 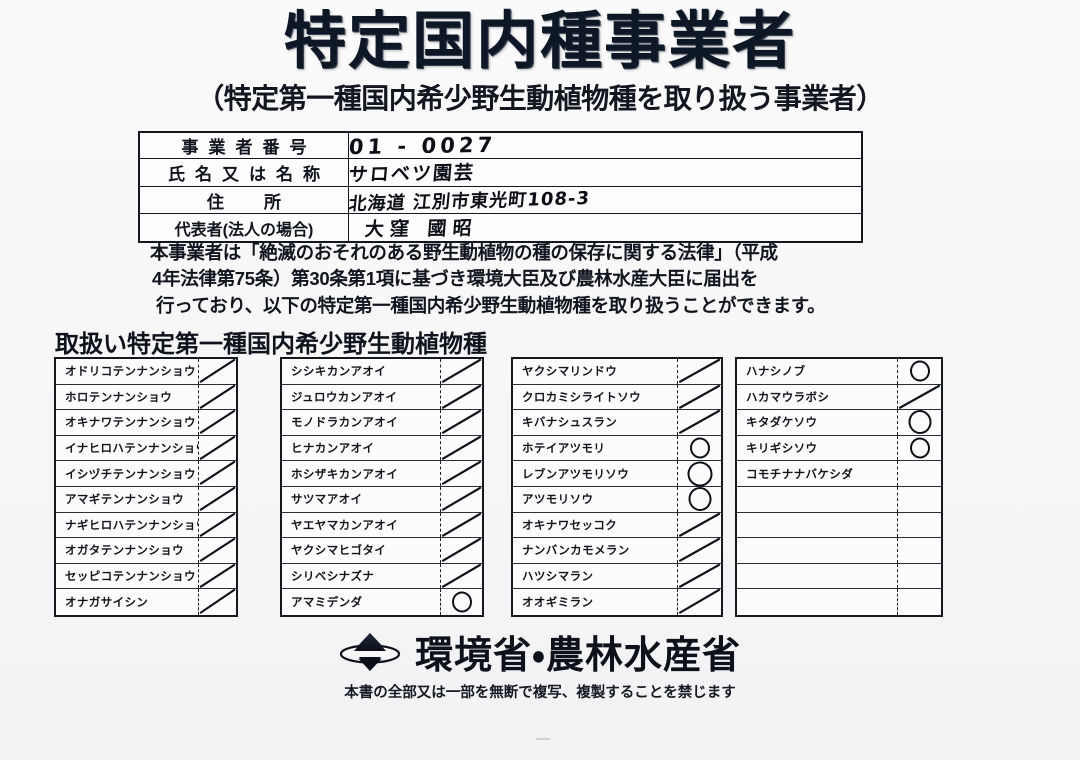 I want to click on moe-logo-icon, so click(x=370, y=651).